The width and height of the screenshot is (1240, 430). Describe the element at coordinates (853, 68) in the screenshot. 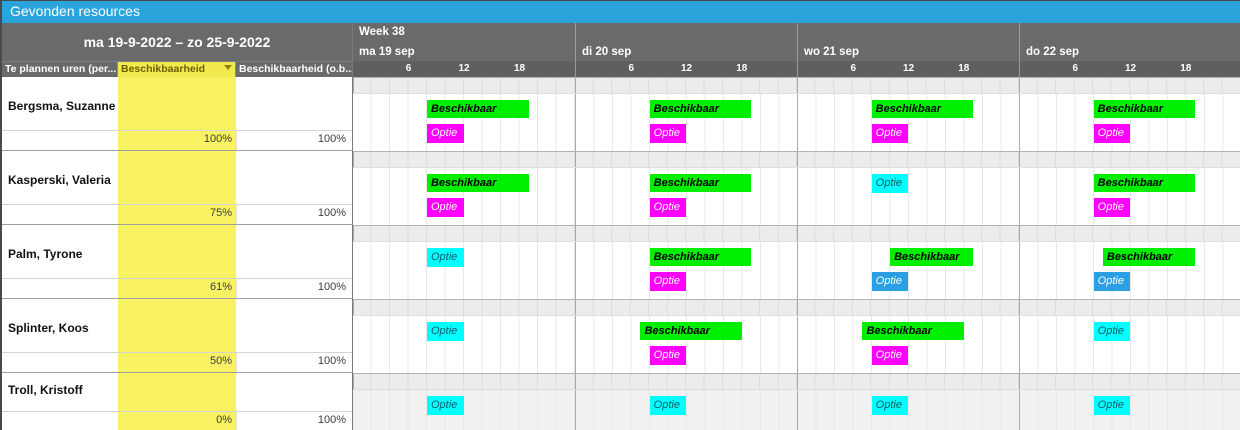

I see `tick-label: 6` at that location.